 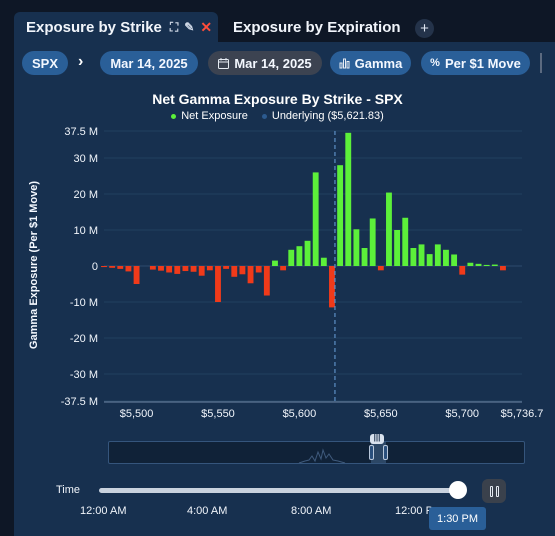 What do you see at coordinates (103, 511) in the screenshot?
I see `time-tick: 12:00 AM` at bounding box center [103, 511].